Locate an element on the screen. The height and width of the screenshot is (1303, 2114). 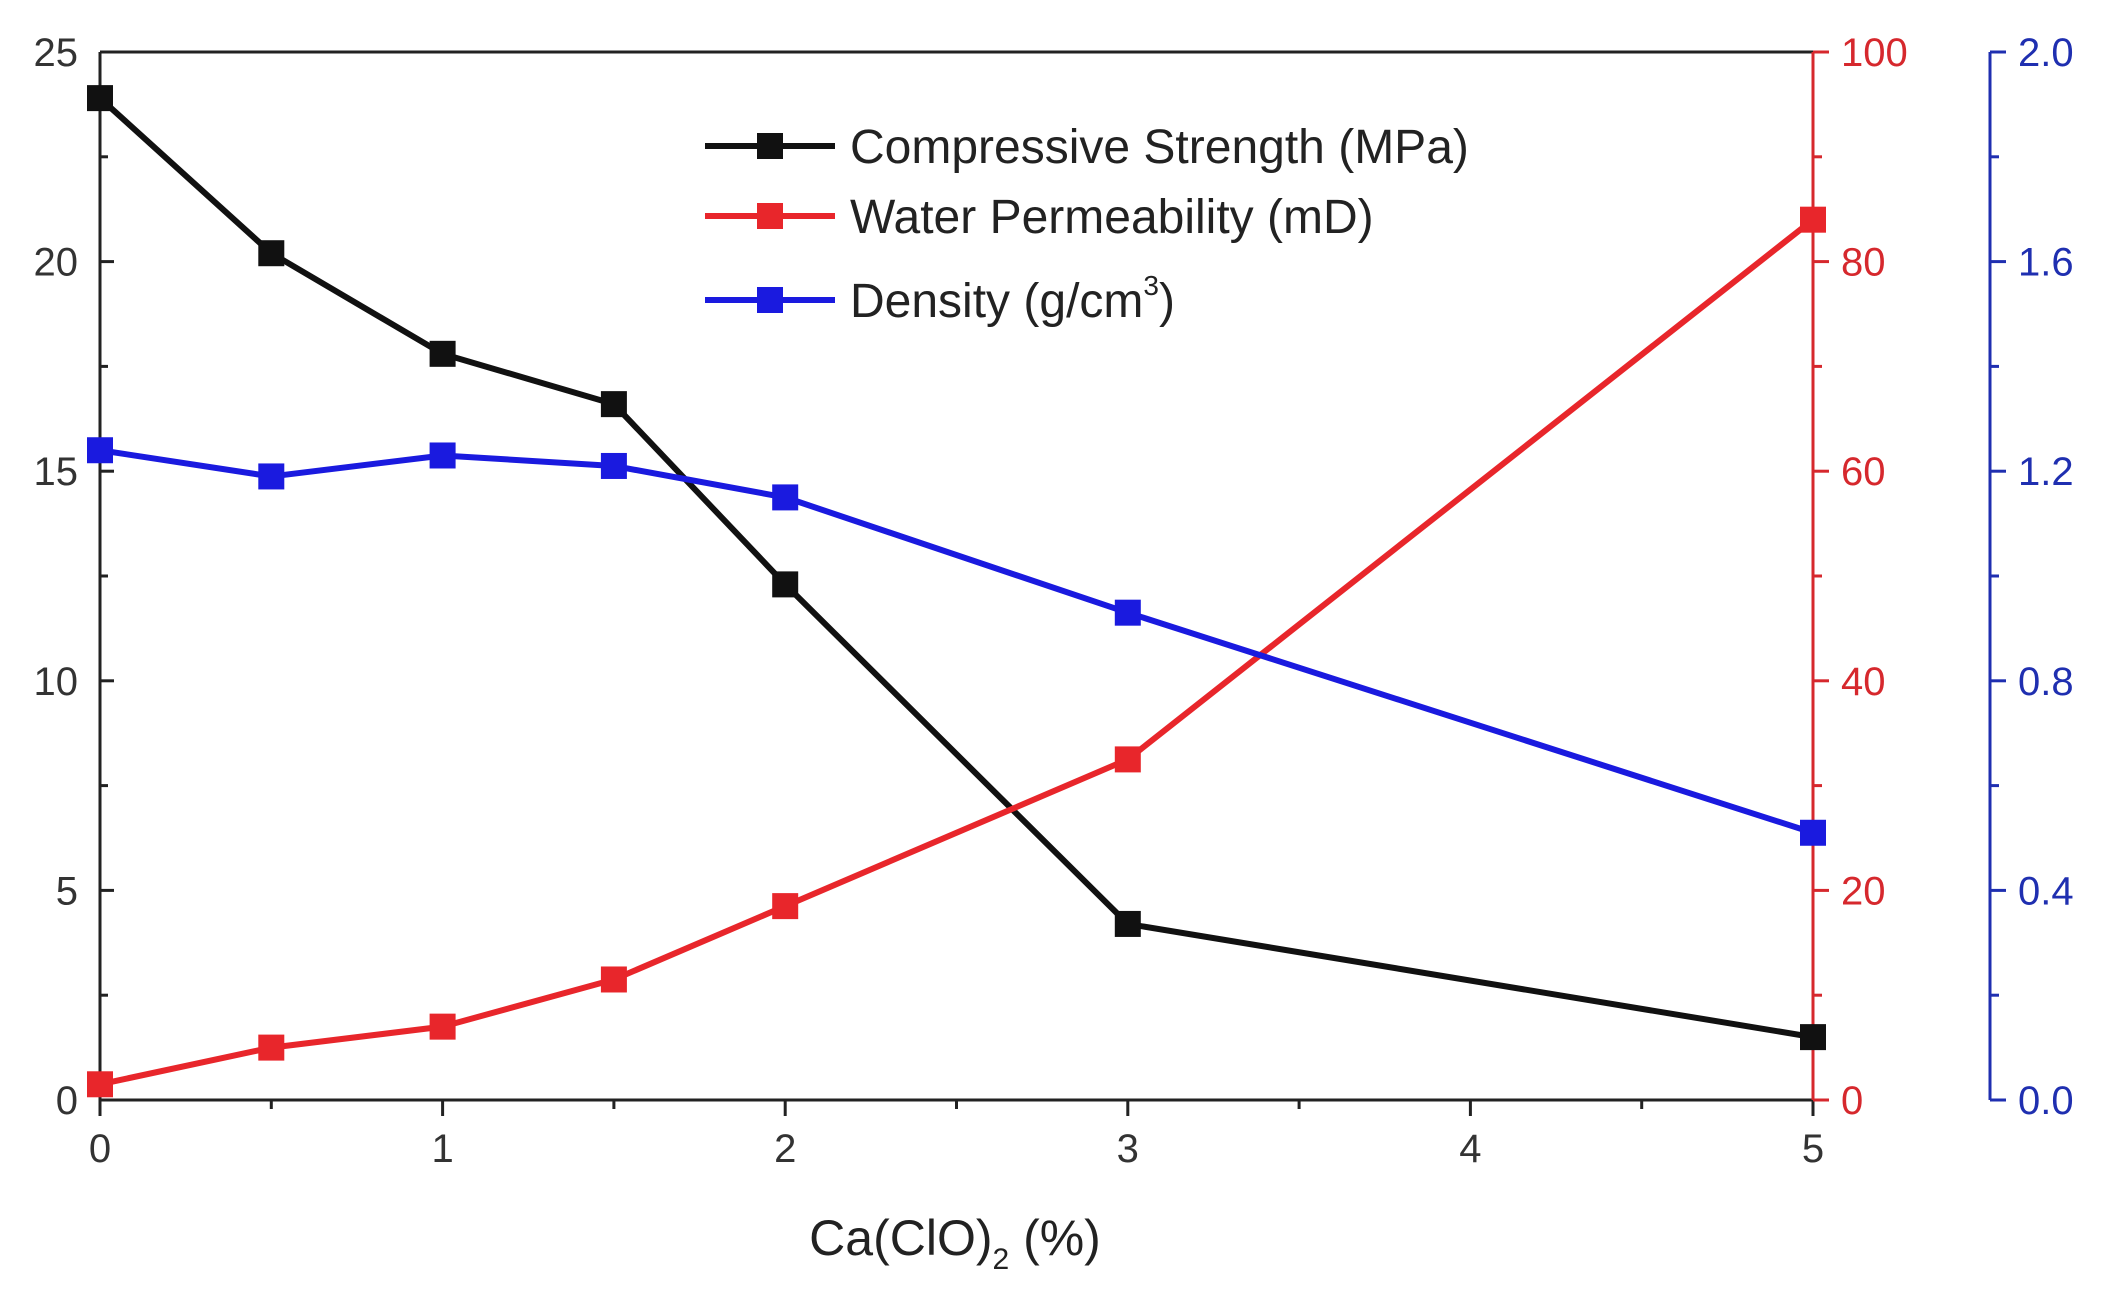
right1-tick-label: 100 is located at coordinates (1874, 53).